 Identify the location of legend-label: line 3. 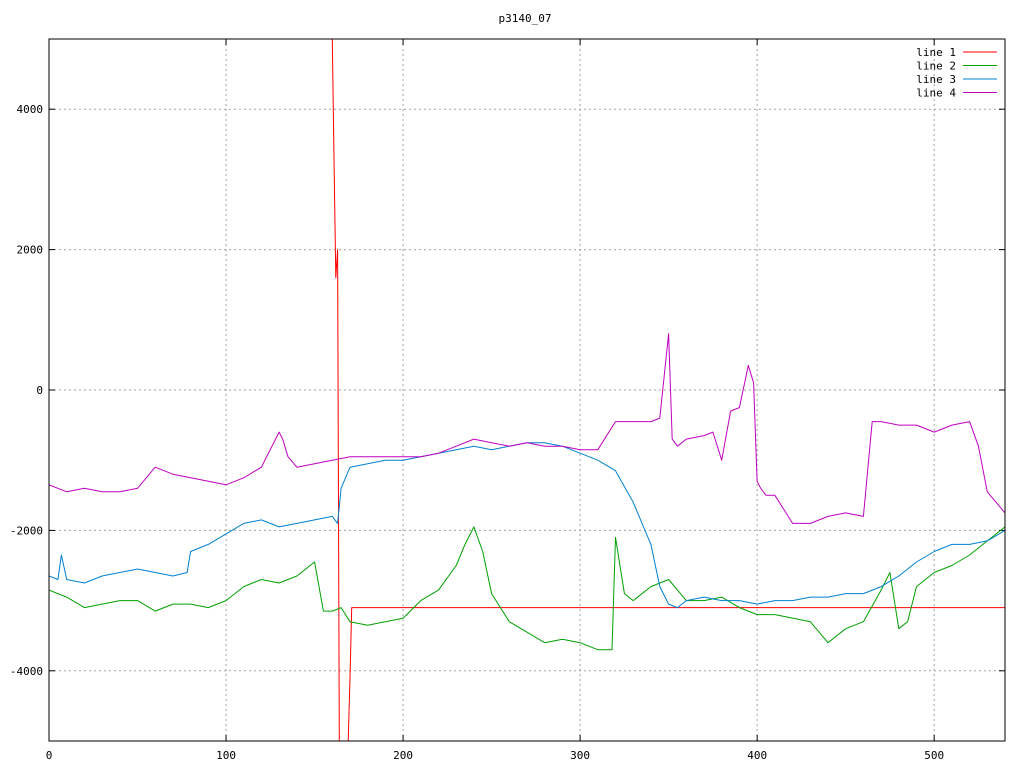
(936, 79).